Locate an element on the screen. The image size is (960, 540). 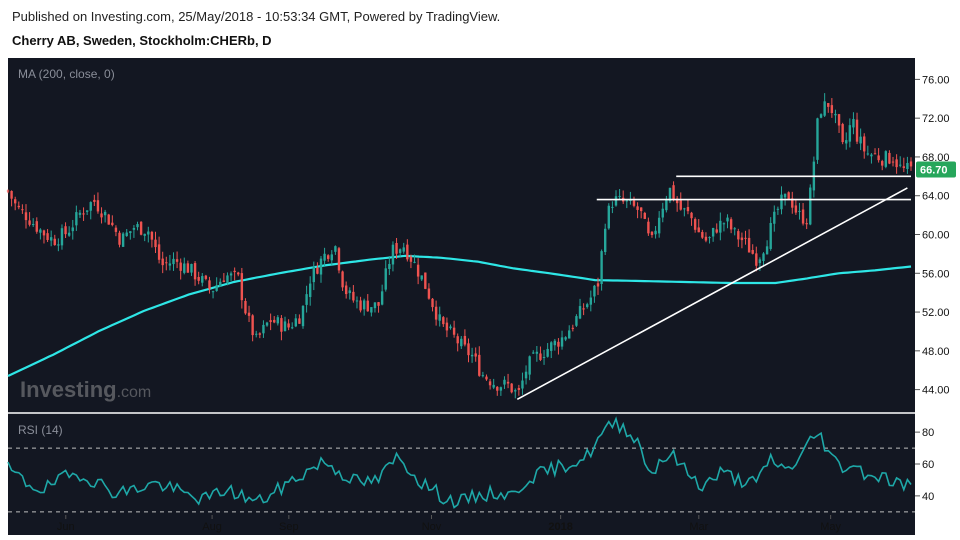
time-tick-label: Sep is located at coordinates (289, 527).